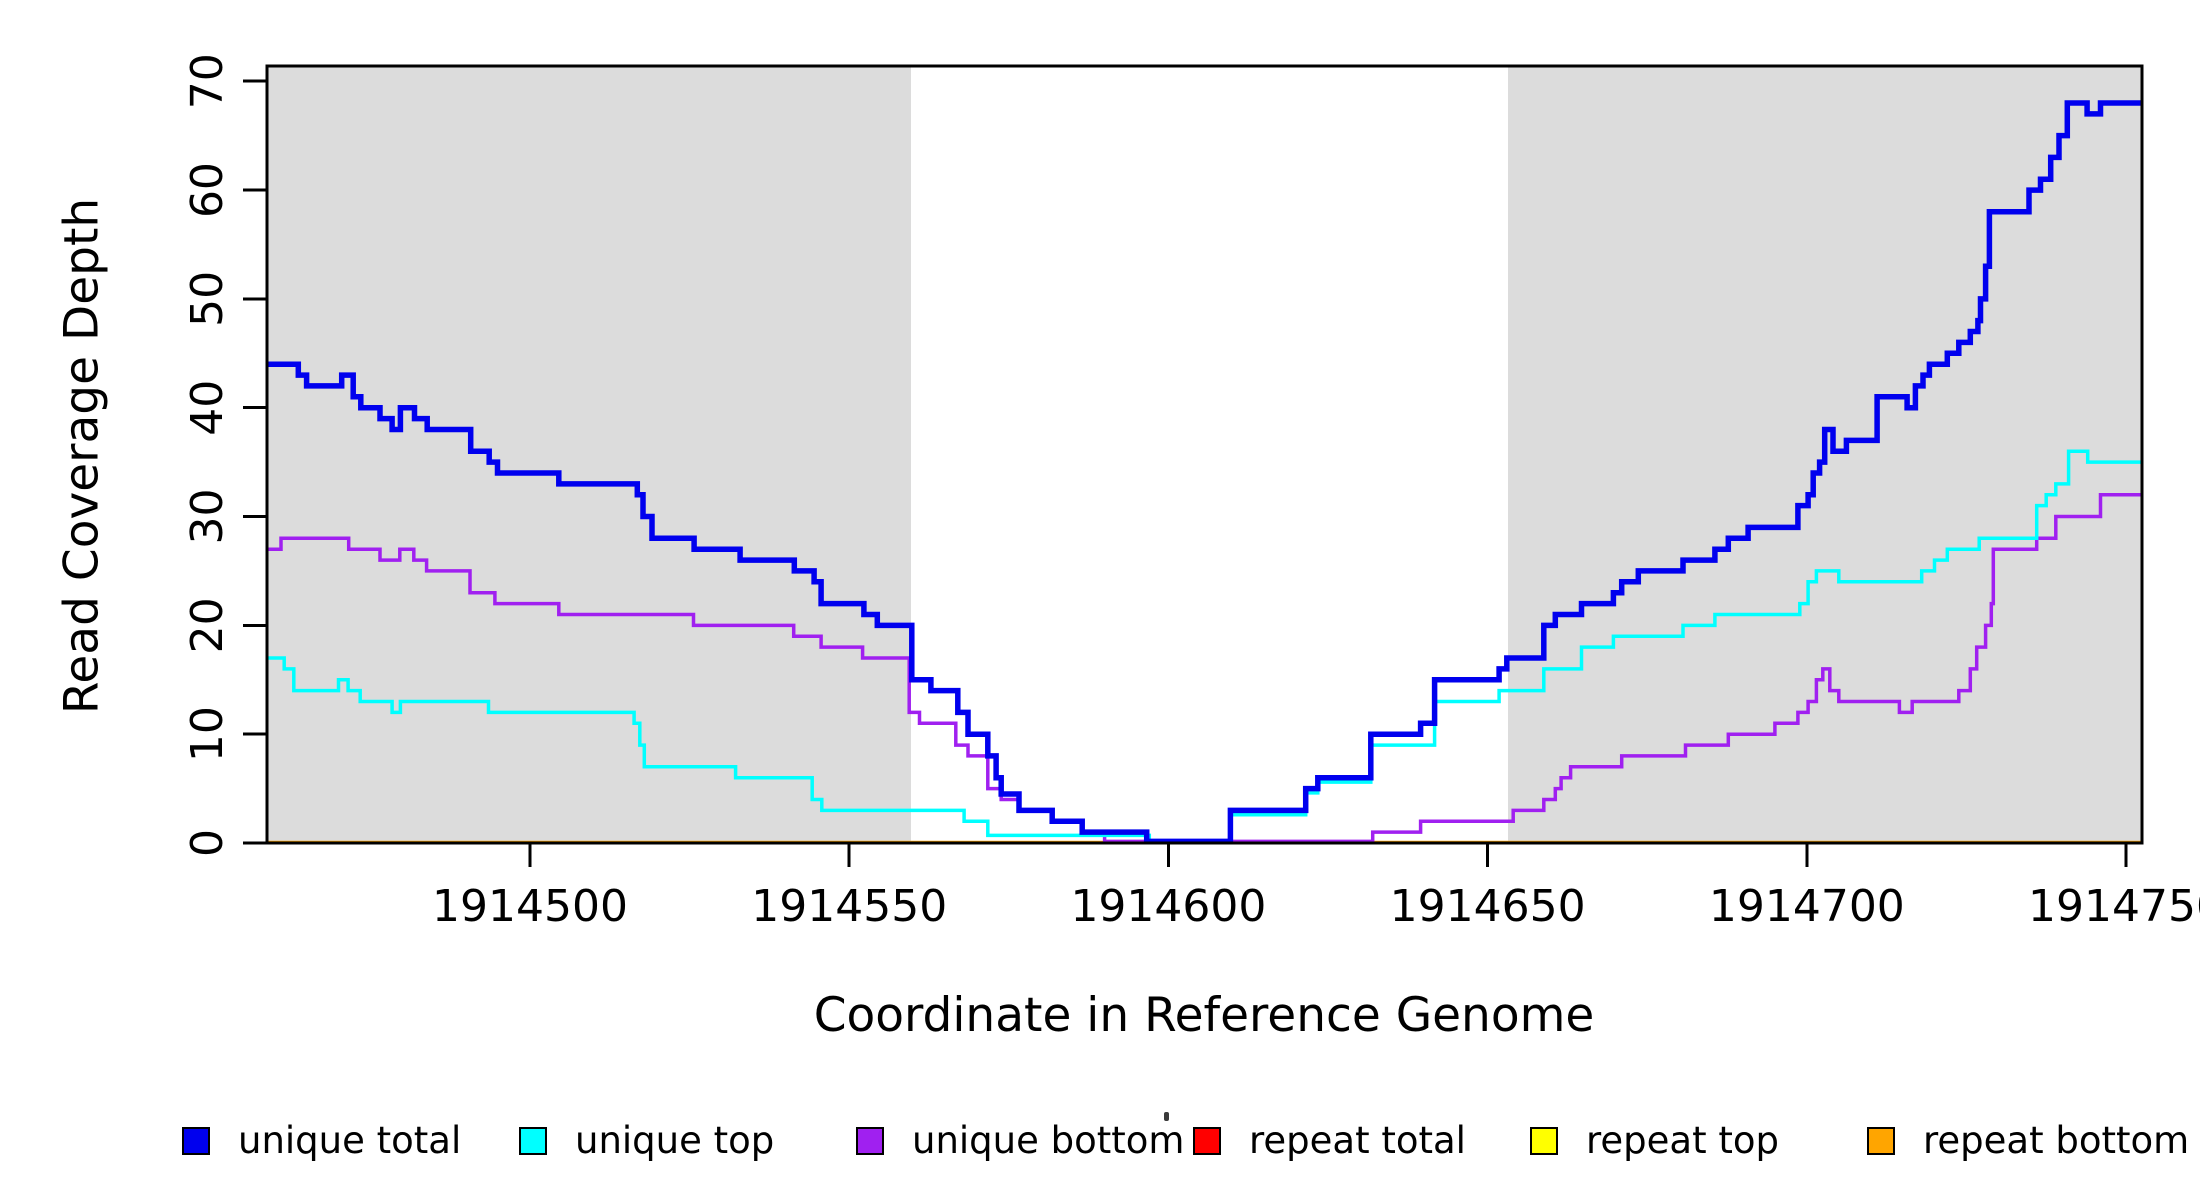 The height and width of the screenshot is (1200, 2200). I want to click on y-tick-label: 60, so click(207, 190).